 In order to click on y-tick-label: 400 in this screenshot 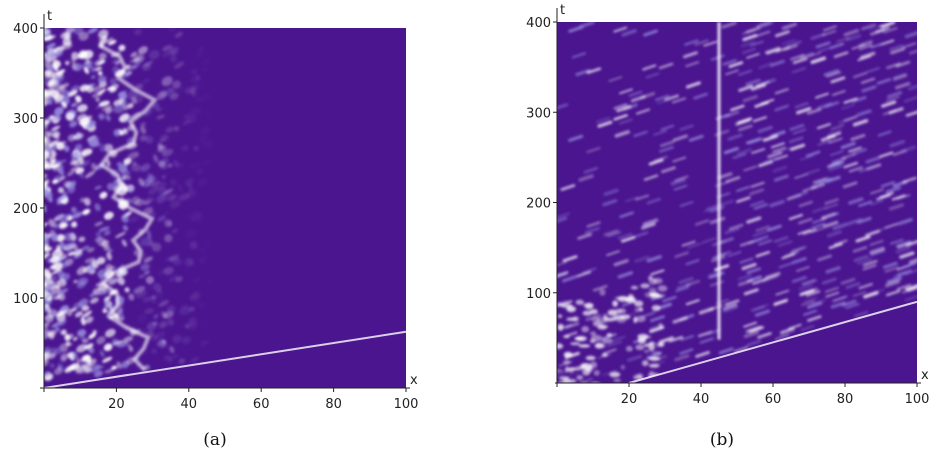, I will do `click(538, 23)`.